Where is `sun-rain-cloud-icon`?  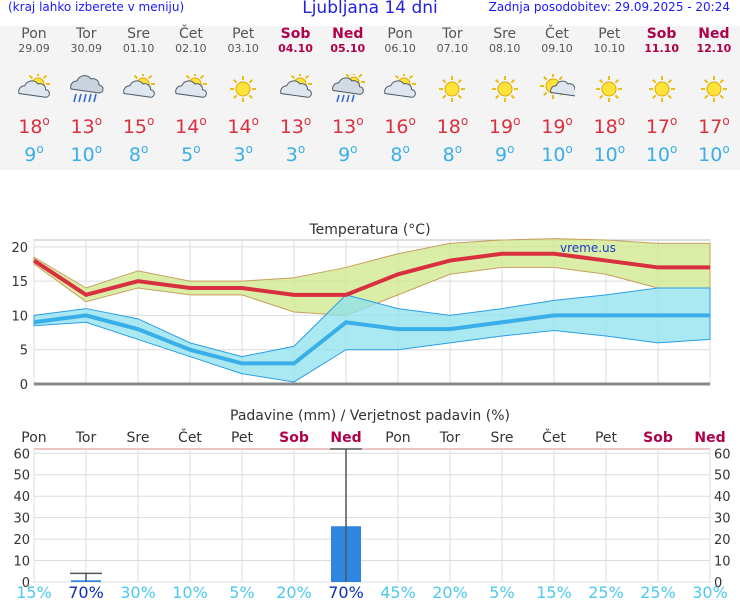 sun-rain-cloud-icon is located at coordinates (348, 88).